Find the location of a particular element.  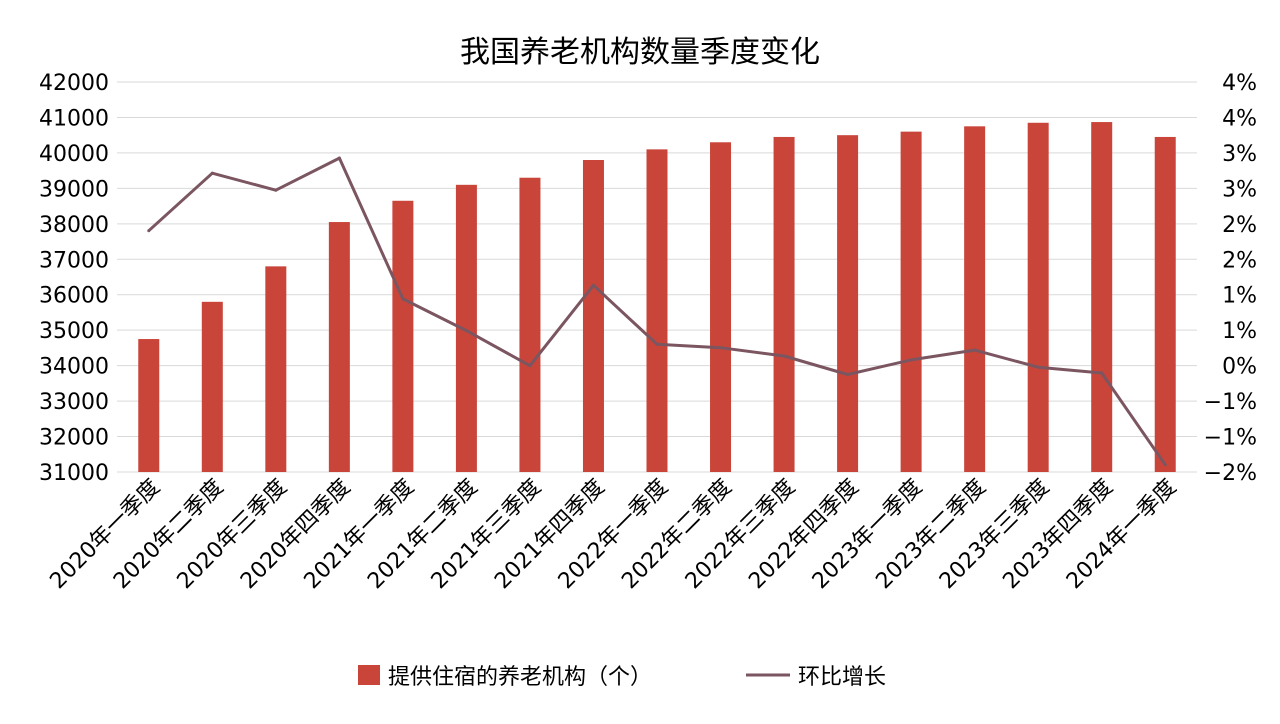

left-tick-label: 33000 is located at coordinates (74, 402).